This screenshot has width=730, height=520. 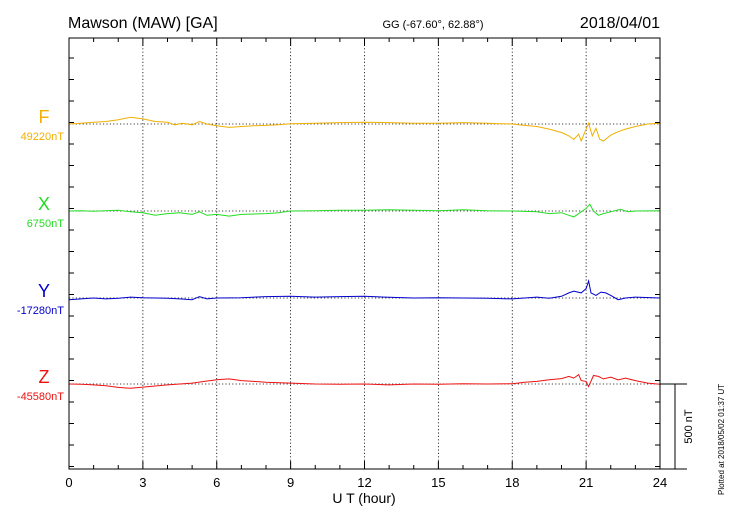 I want to click on plotted-timestamp: Plotted at 2018/05/02 01:37 UT, so click(x=721, y=439).